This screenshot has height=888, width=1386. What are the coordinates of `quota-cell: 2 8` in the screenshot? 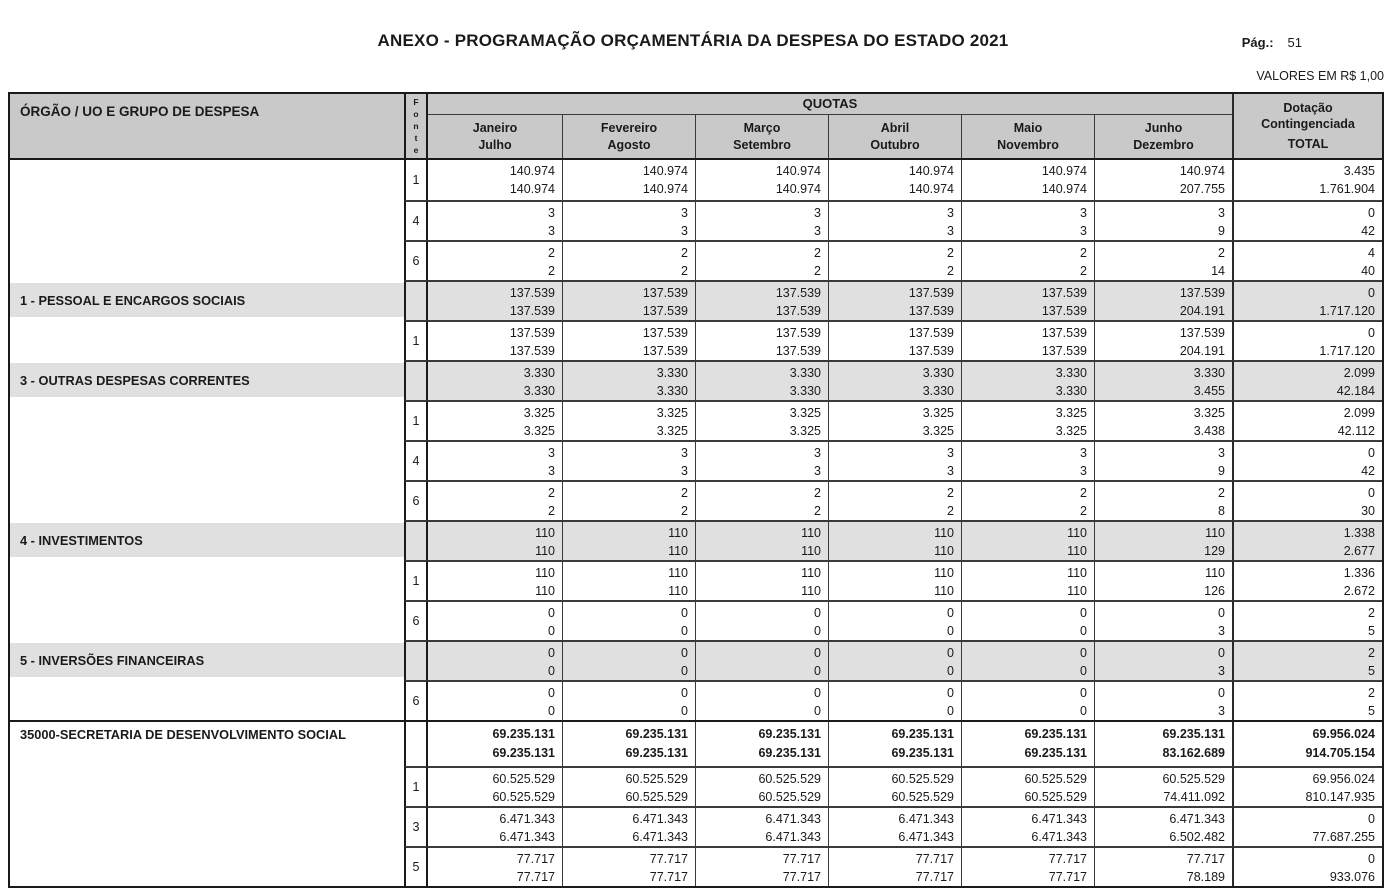 It's located at (1163, 500).